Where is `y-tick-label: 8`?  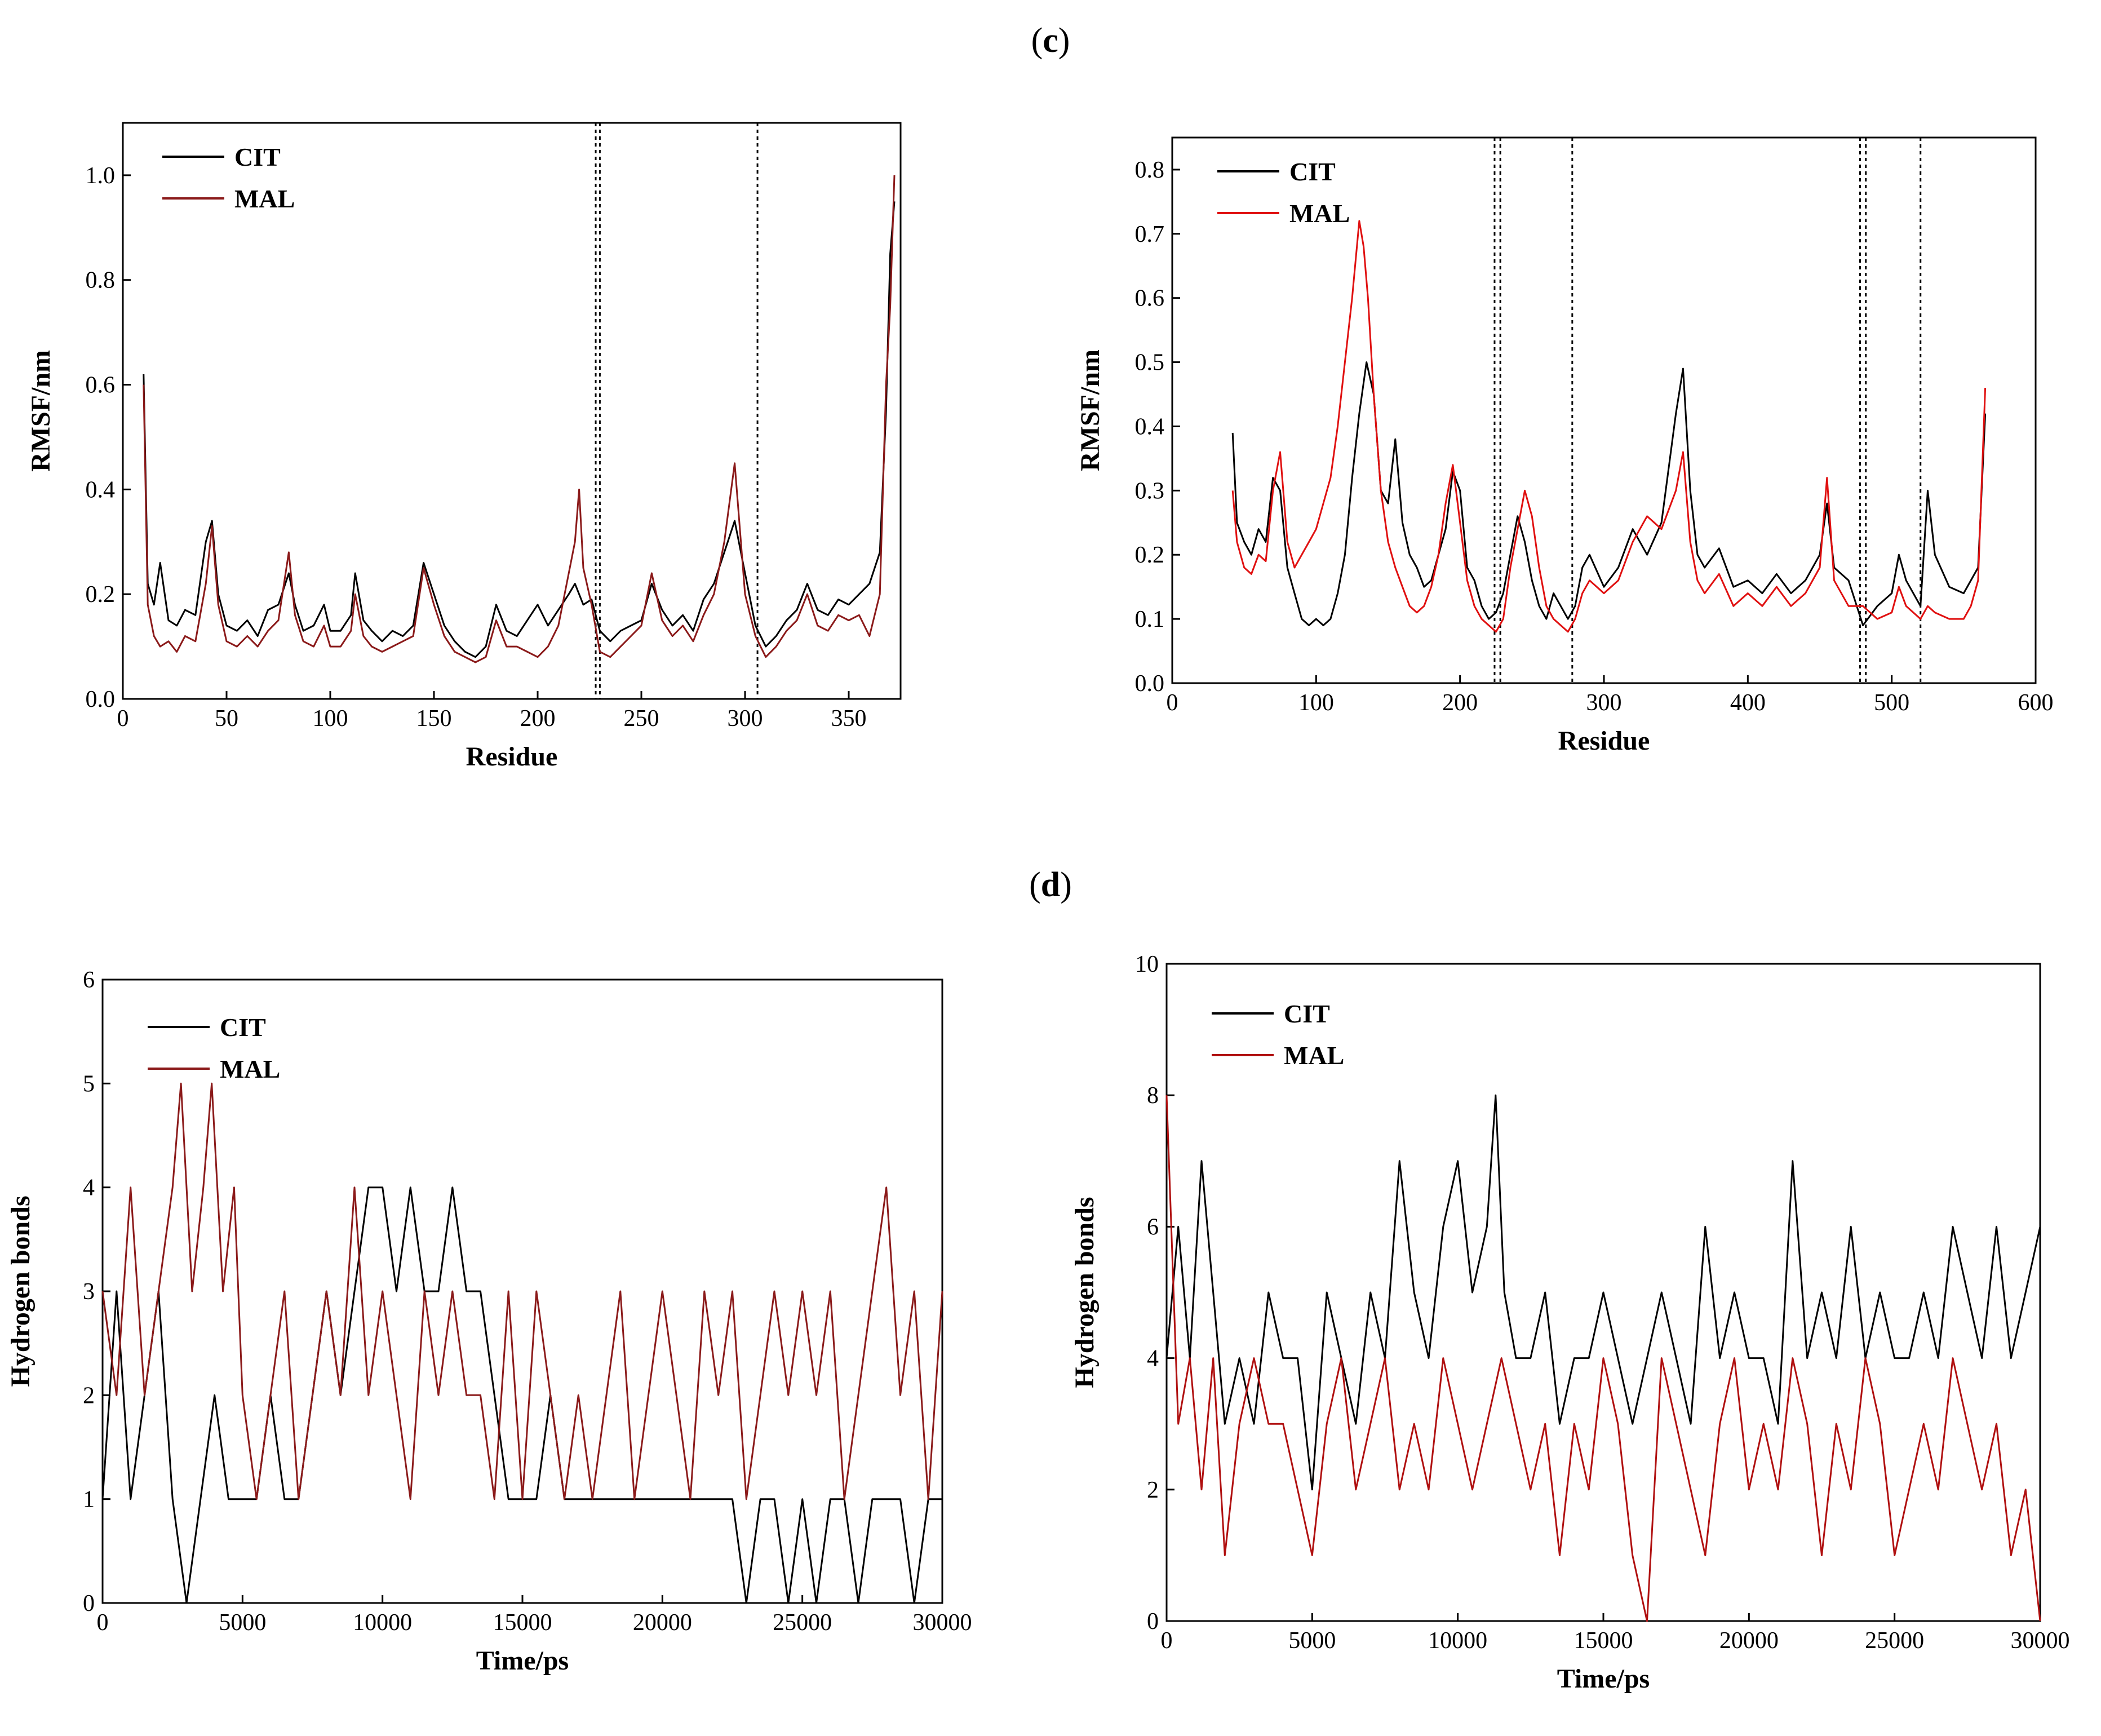
y-tick-label: 8 is located at coordinates (1153, 1096).